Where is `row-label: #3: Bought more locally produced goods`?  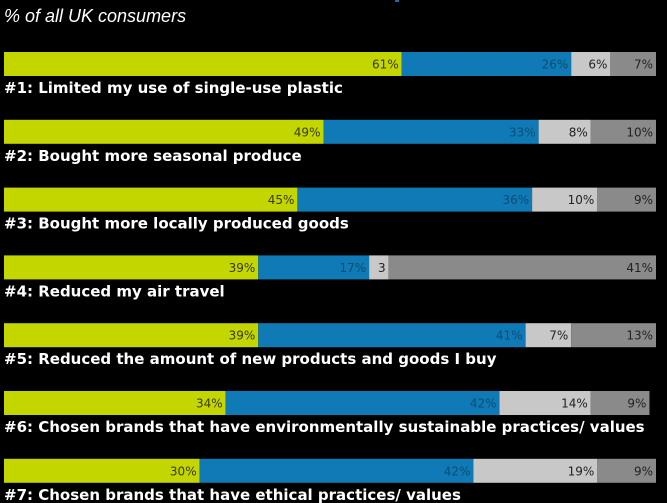 row-label: #3: Bought more locally produced goods is located at coordinates (176, 224).